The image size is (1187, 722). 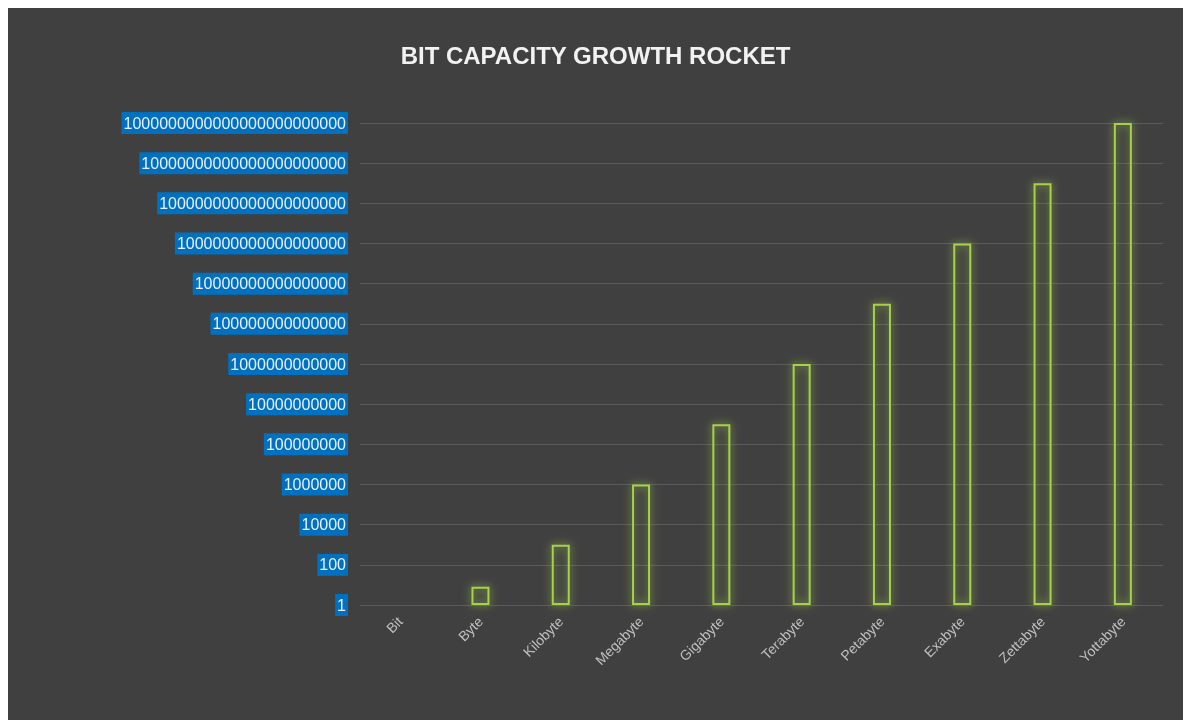 I want to click on chart-title: BIT CAPACITY GROWTH ROCKET, so click(x=595, y=55).